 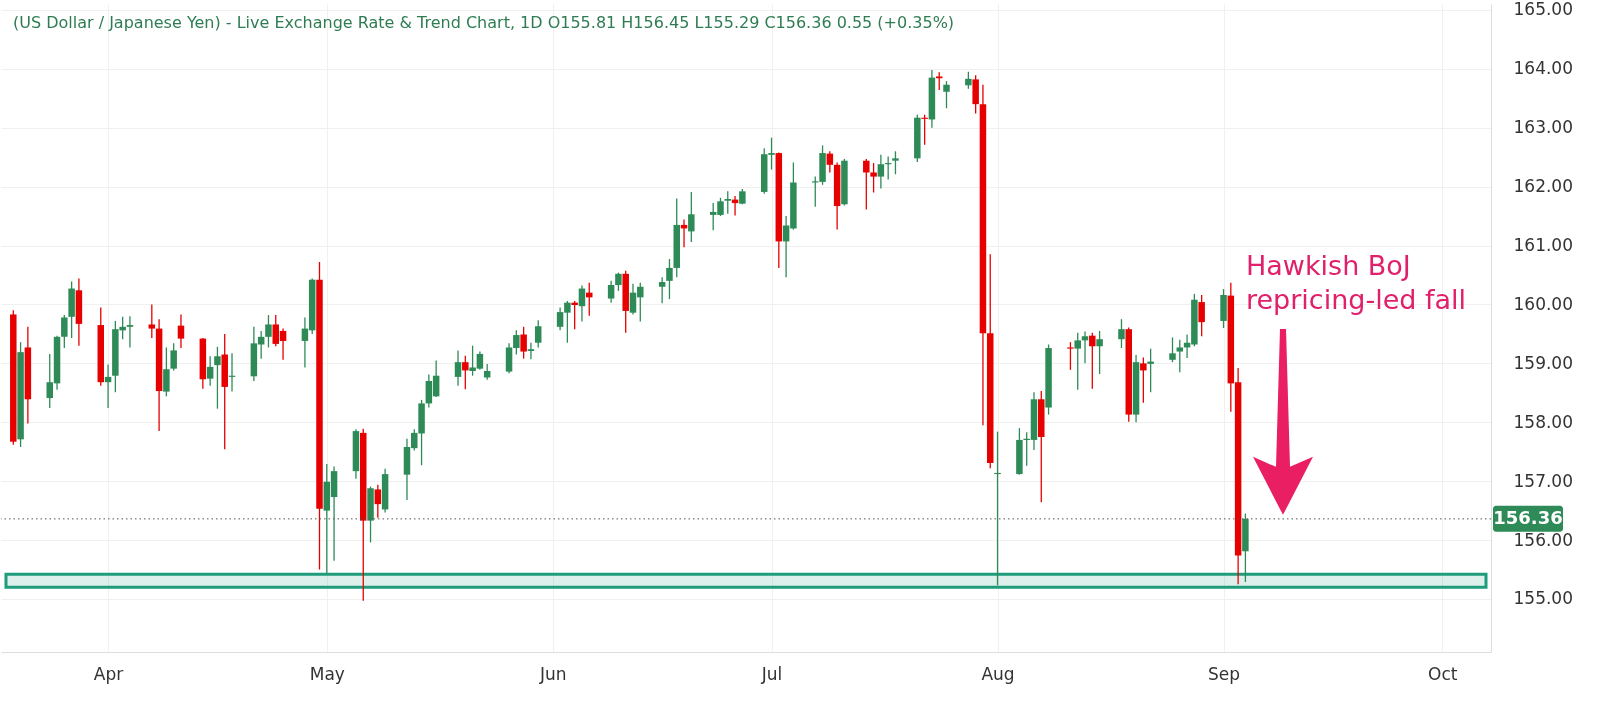 What do you see at coordinates (1443, 673) in the screenshot?
I see `x-tick-label: Oct` at bounding box center [1443, 673].